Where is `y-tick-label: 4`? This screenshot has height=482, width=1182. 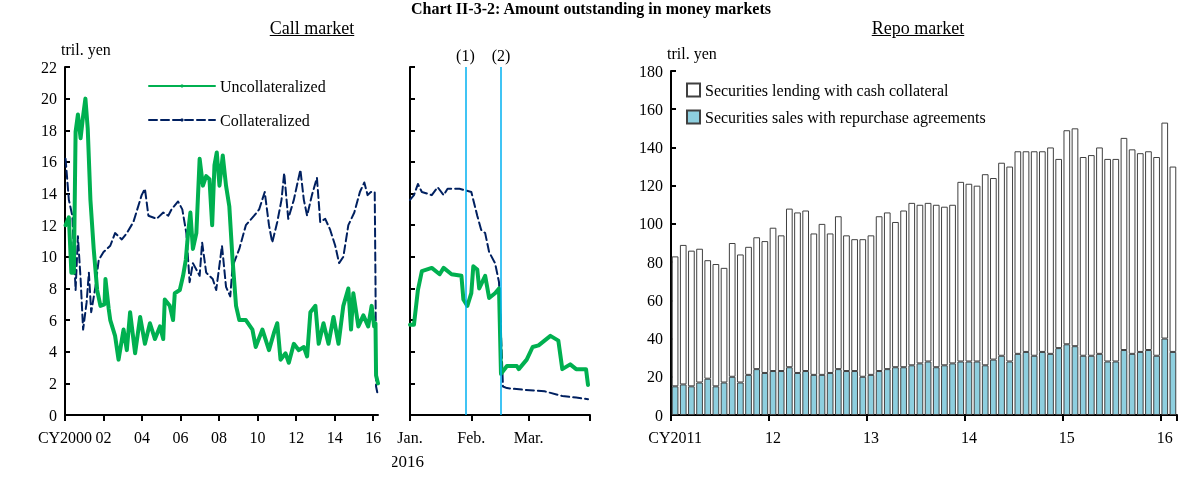
y-tick-label: 4 is located at coordinates (53, 352).